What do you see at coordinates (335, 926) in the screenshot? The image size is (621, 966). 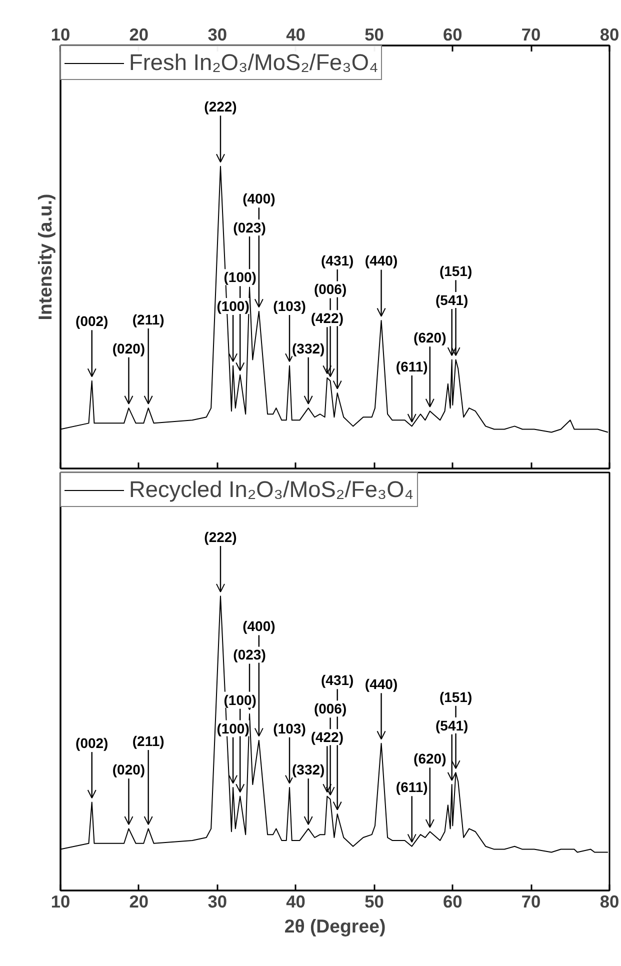 I see `x-axis-title: 2θ (Degree)` at bounding box center [335, 926].